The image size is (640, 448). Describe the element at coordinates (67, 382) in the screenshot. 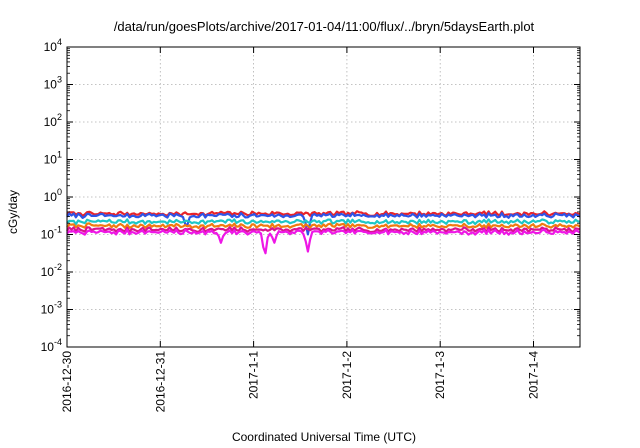

I see `x-tick-label: 2016-12-30` at that location.